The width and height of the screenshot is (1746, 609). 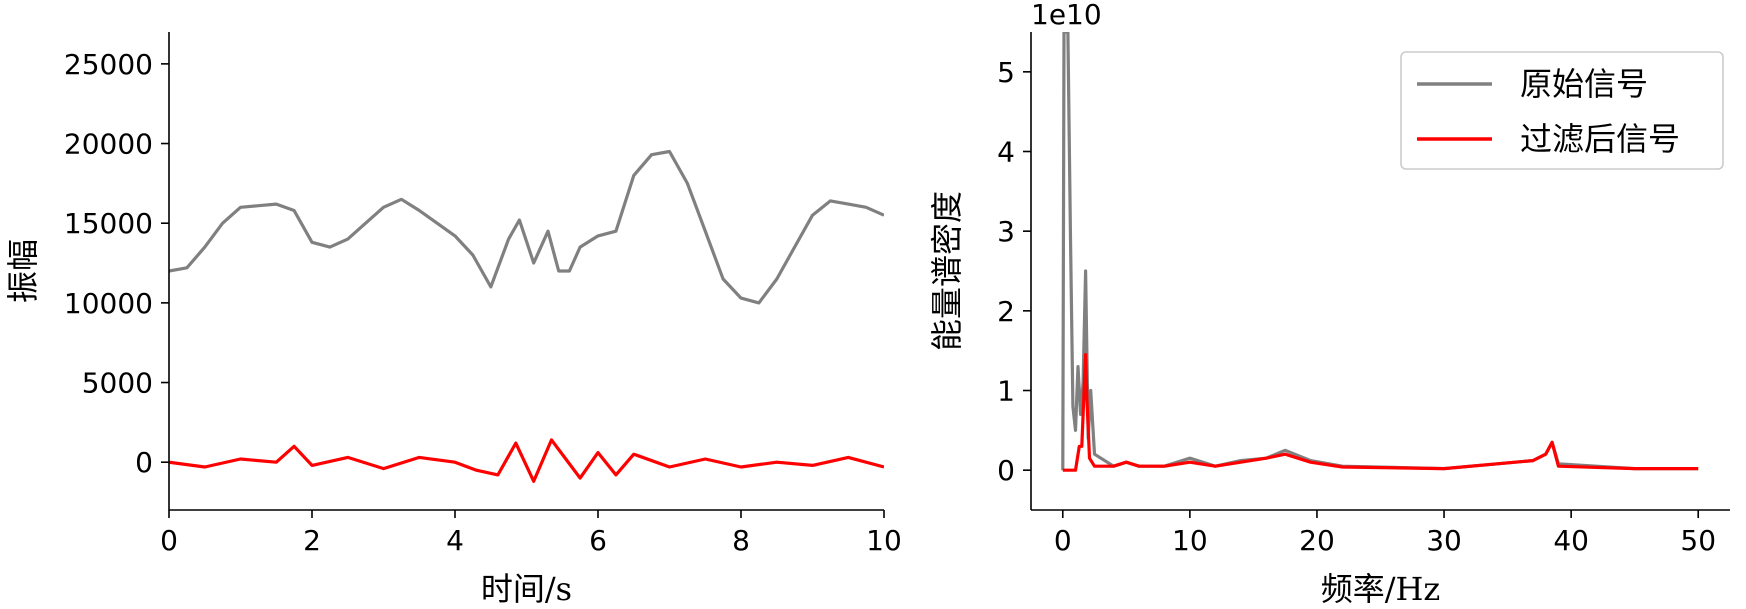 I want to click on y-axis-label: 能量谱密度, so click(x=947, y=271).